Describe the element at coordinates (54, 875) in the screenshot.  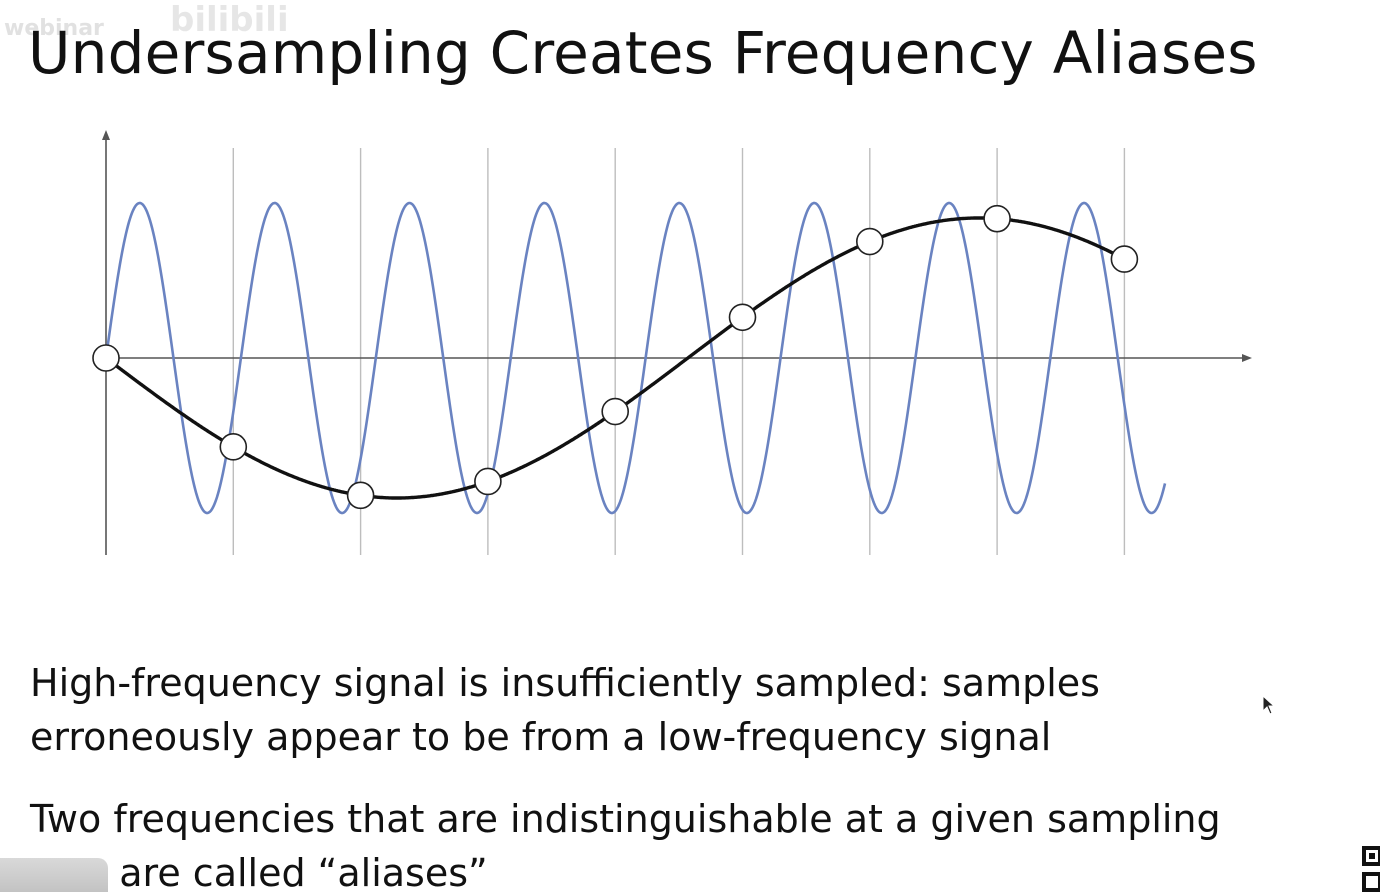
I see `video-thumbnail-corner` at that location.